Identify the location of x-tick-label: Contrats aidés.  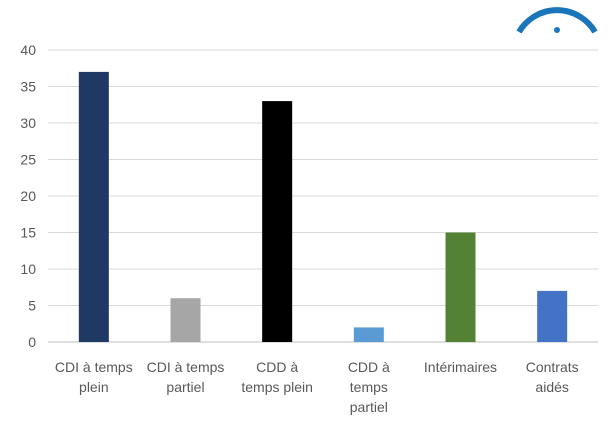
(552, 377).